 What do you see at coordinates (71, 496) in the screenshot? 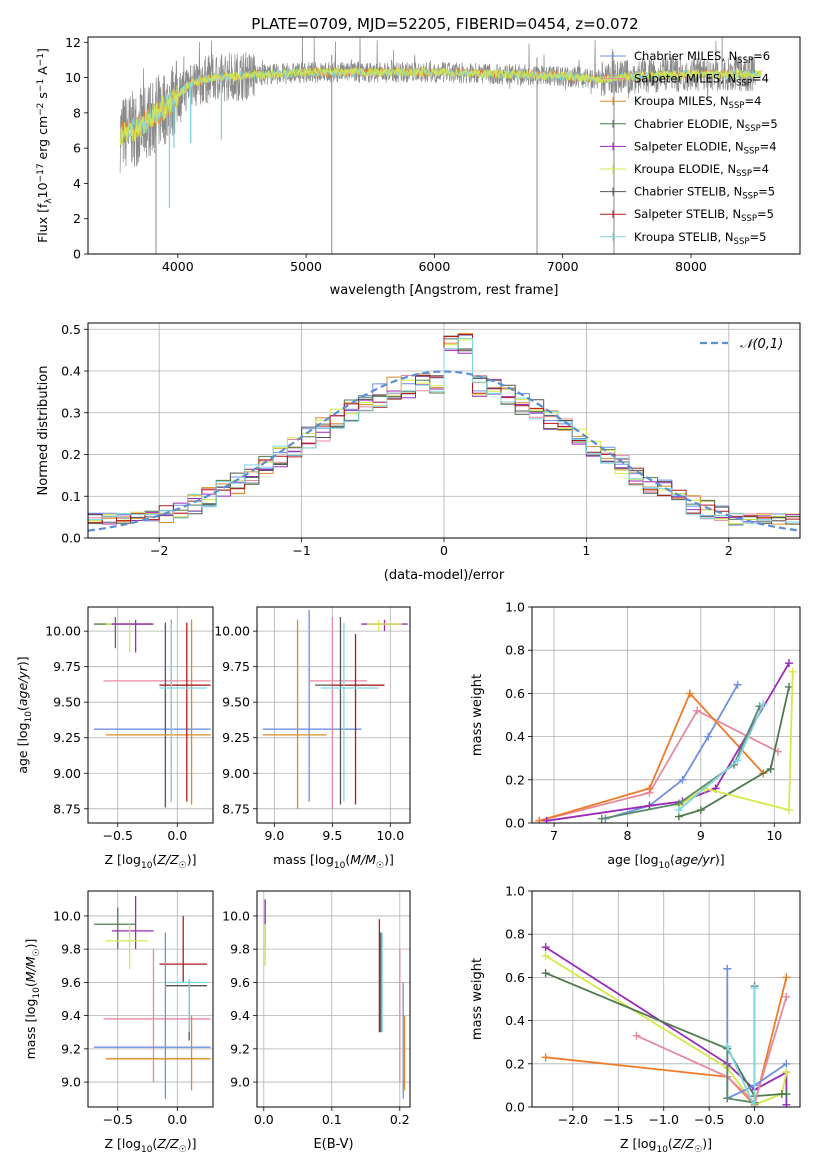
I see `y-tick-label: 0.1` at bounding box center [71, 496].